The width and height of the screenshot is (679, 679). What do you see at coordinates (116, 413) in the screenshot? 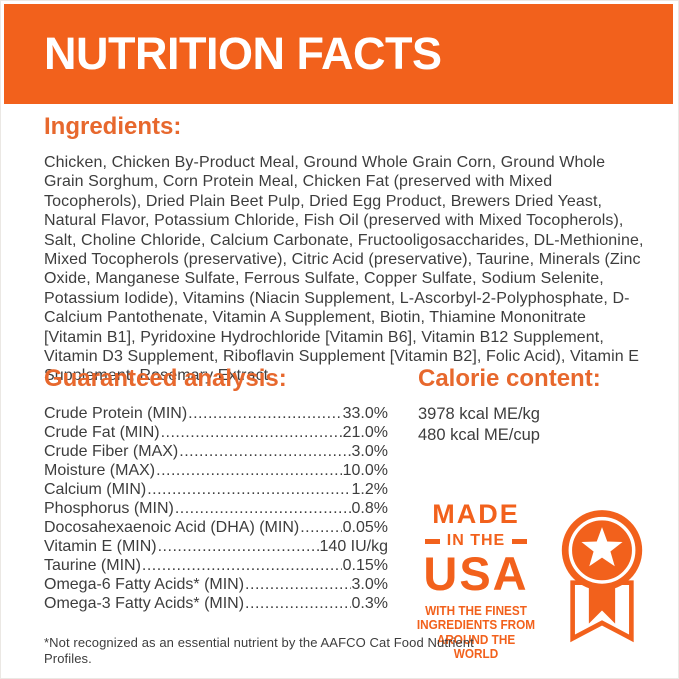
I see `analysis-label: Crude Protein (MIN)` at bounding box center [116, 413].